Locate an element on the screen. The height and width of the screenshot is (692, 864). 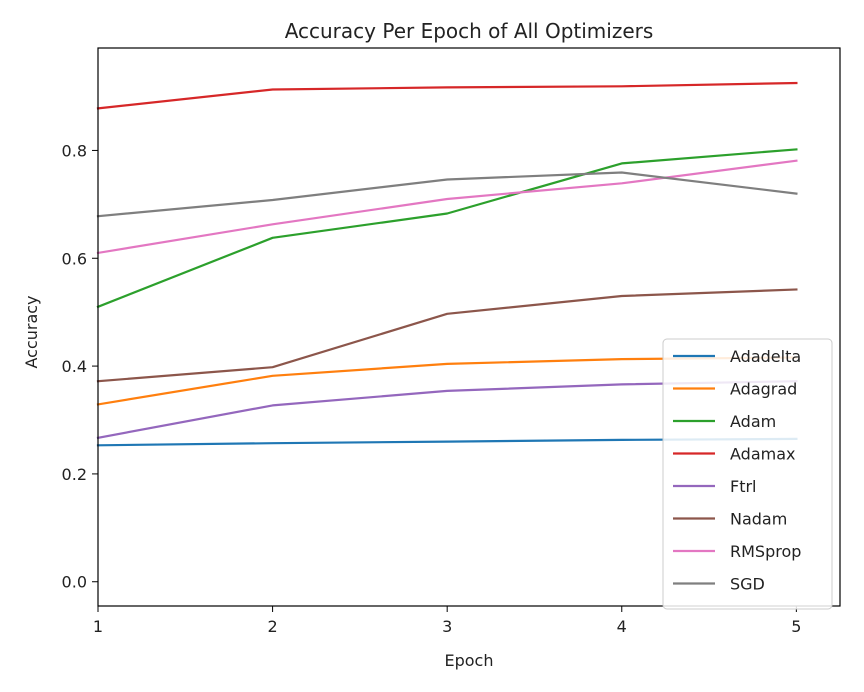
y-tick-label: 0.0 is located at coordinates (74, 582).